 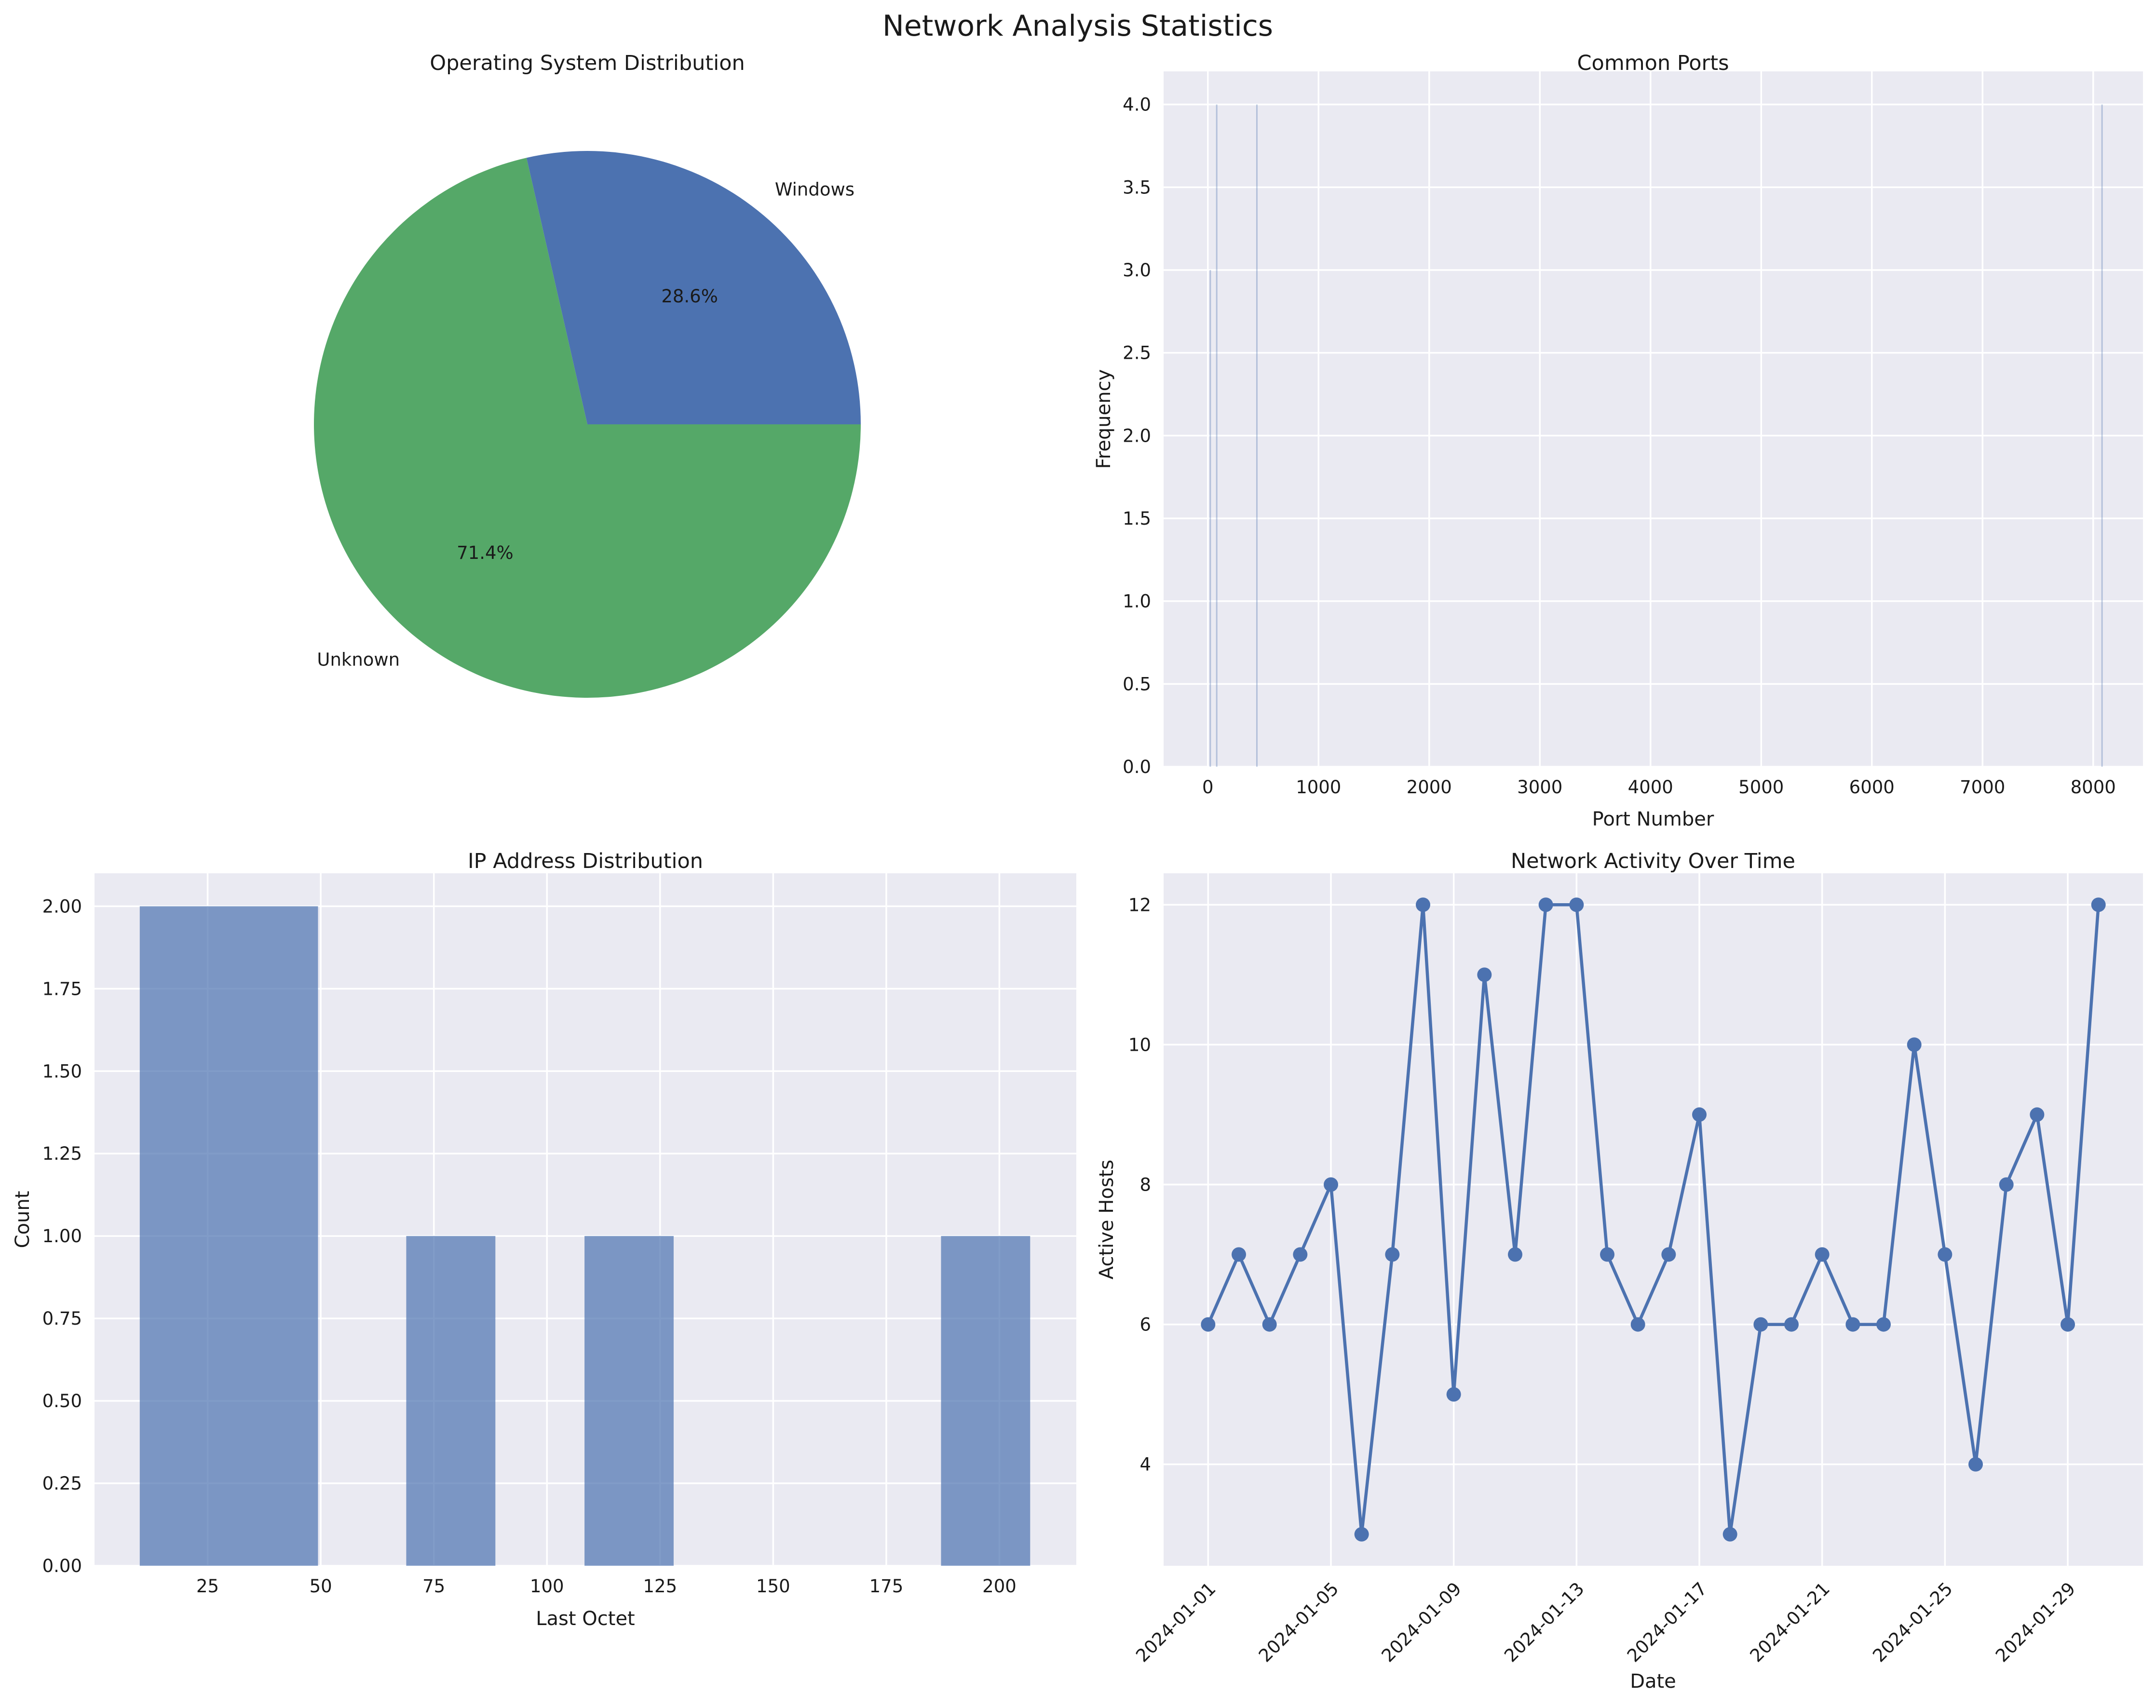 What do you see at coordinates (1107, 1219) in the screenshot?
I see `activity-y-axis-label: Active Hosts` at bounding box center [1107, 1219].